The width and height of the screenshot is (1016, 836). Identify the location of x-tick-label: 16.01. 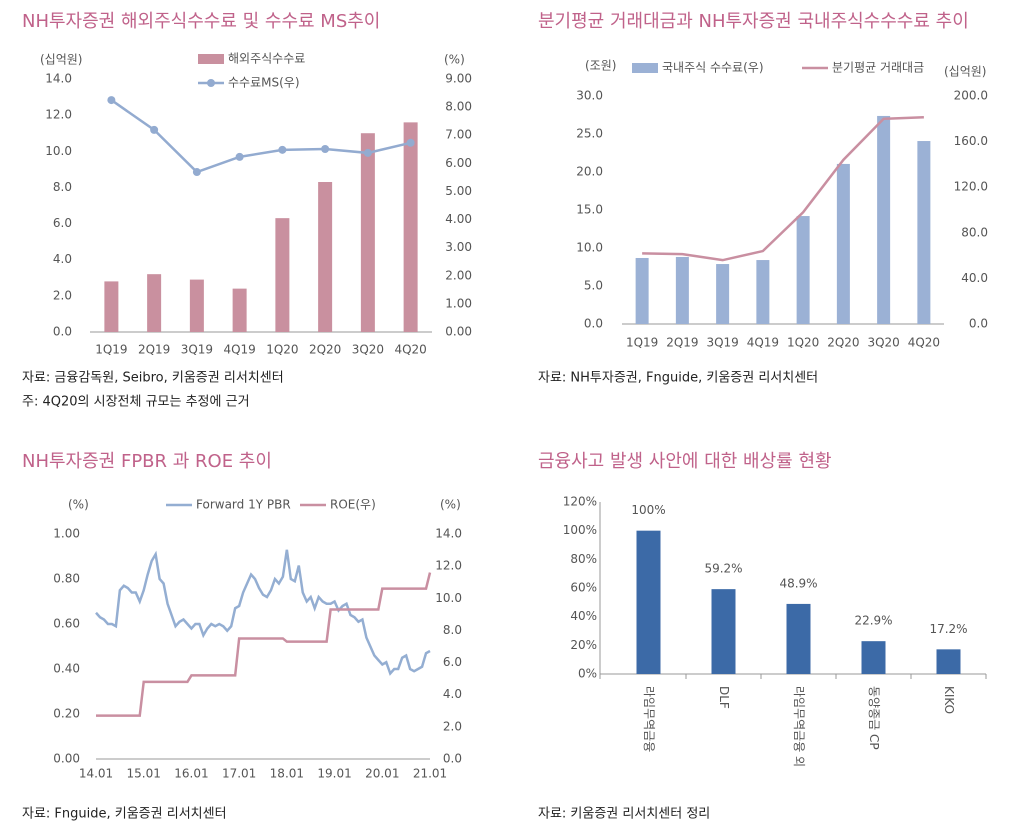
(191, 774).